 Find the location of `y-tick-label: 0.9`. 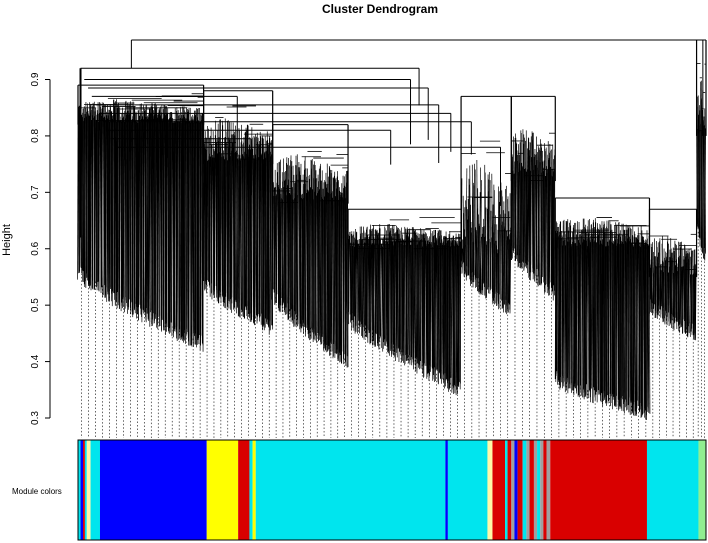

y-tick-label: 0.9 is located at coordinates (35, 79).